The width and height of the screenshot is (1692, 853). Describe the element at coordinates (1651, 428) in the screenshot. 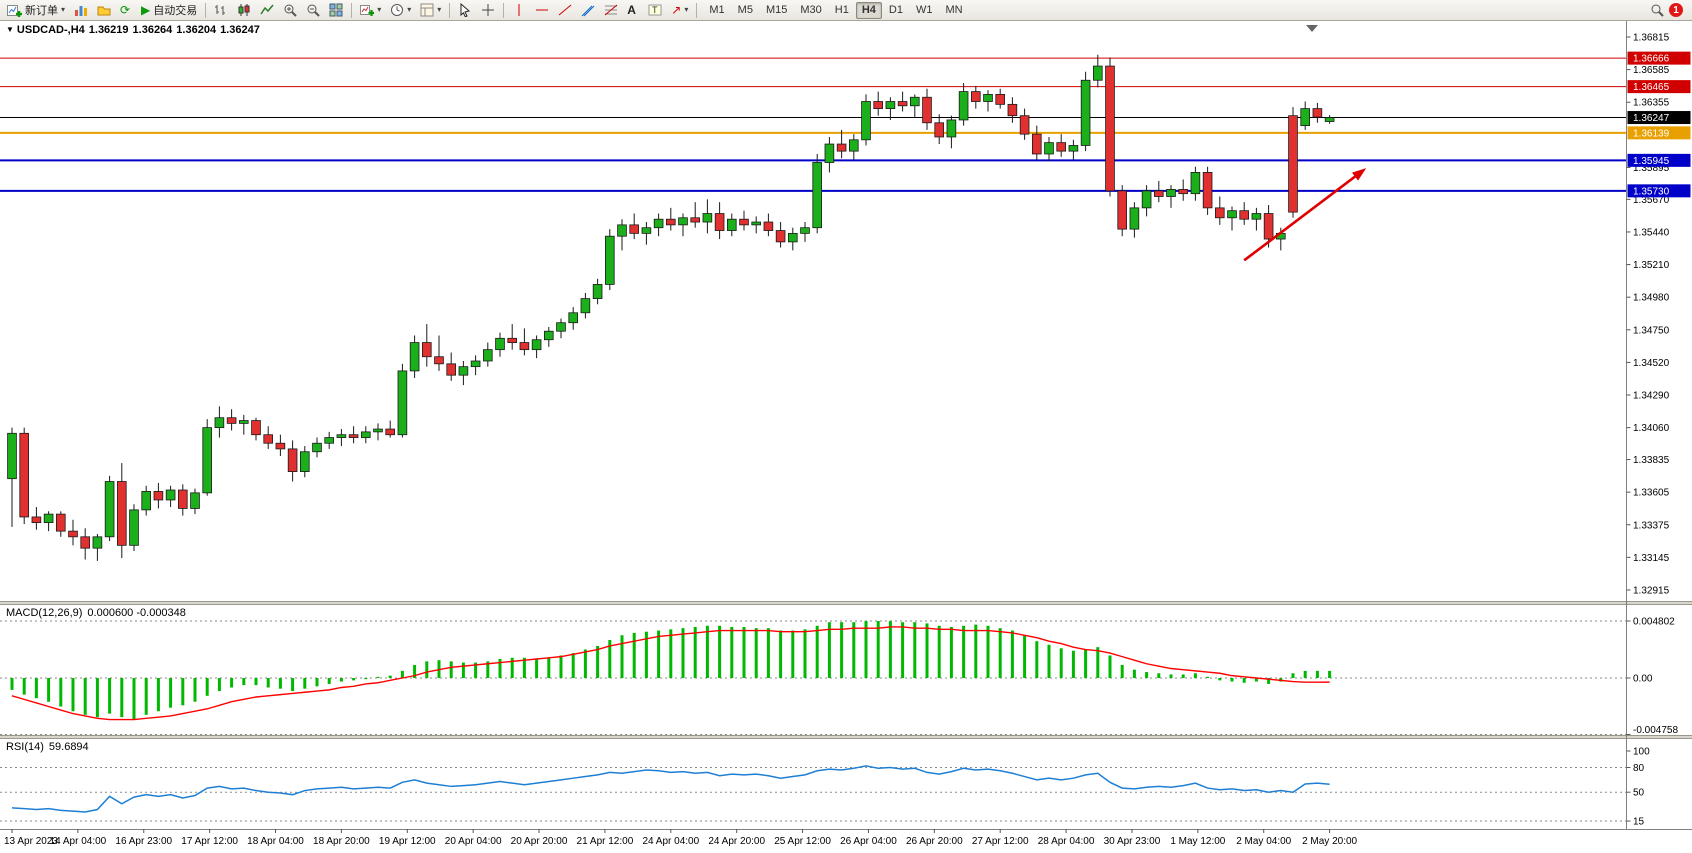

I see `svg-text: 1.34060` at that location.